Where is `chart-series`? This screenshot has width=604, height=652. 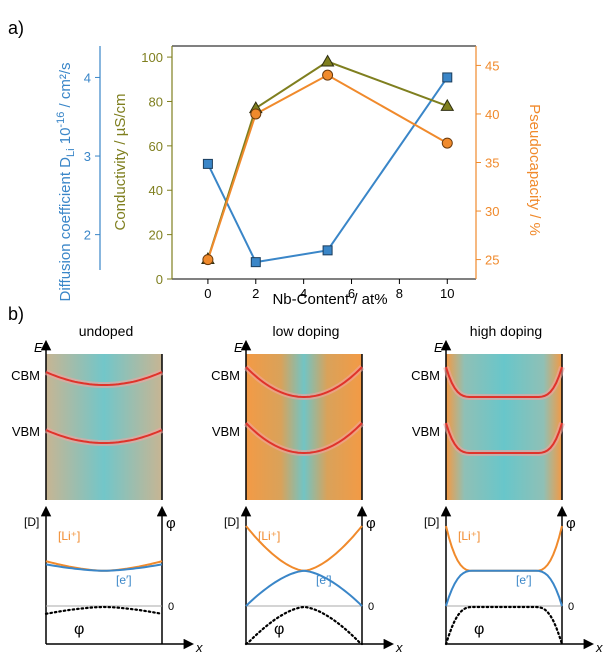 chart-series is located at coordinates (327, 162).